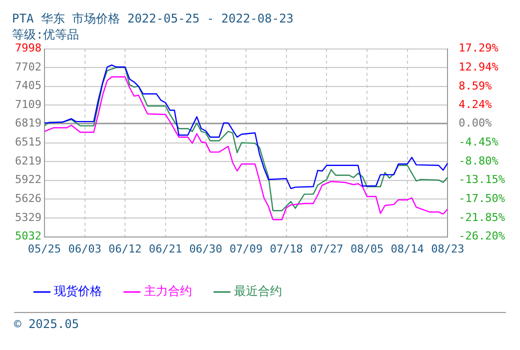  I want to click on y-tick-label: 5922, so click(28, 179).